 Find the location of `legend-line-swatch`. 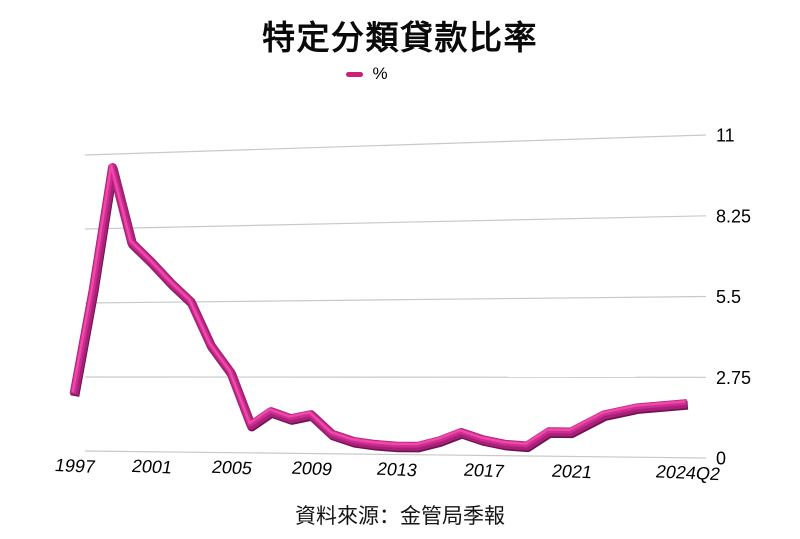

legend-line-swatch is located at coordinates (355, 74).